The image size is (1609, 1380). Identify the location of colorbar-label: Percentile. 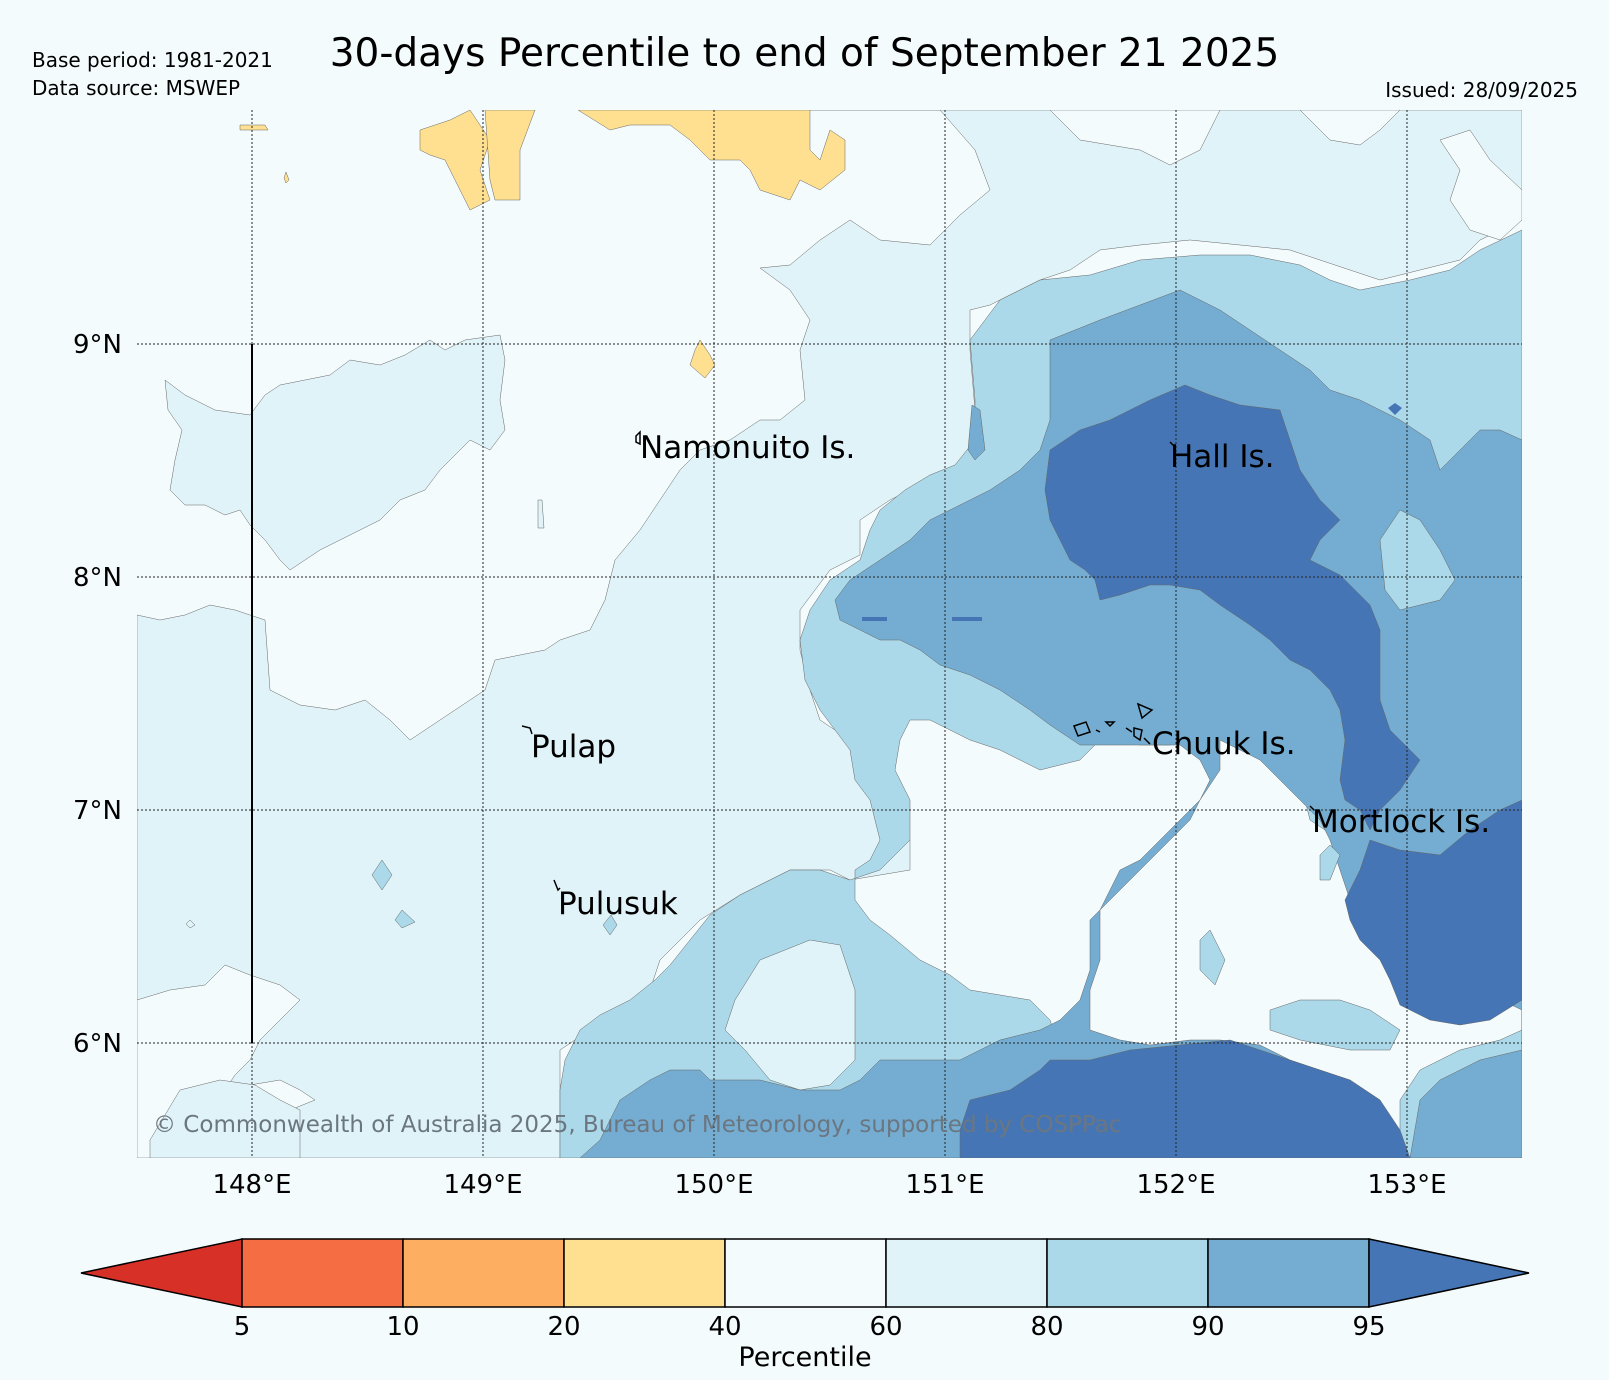
(804, 1357).